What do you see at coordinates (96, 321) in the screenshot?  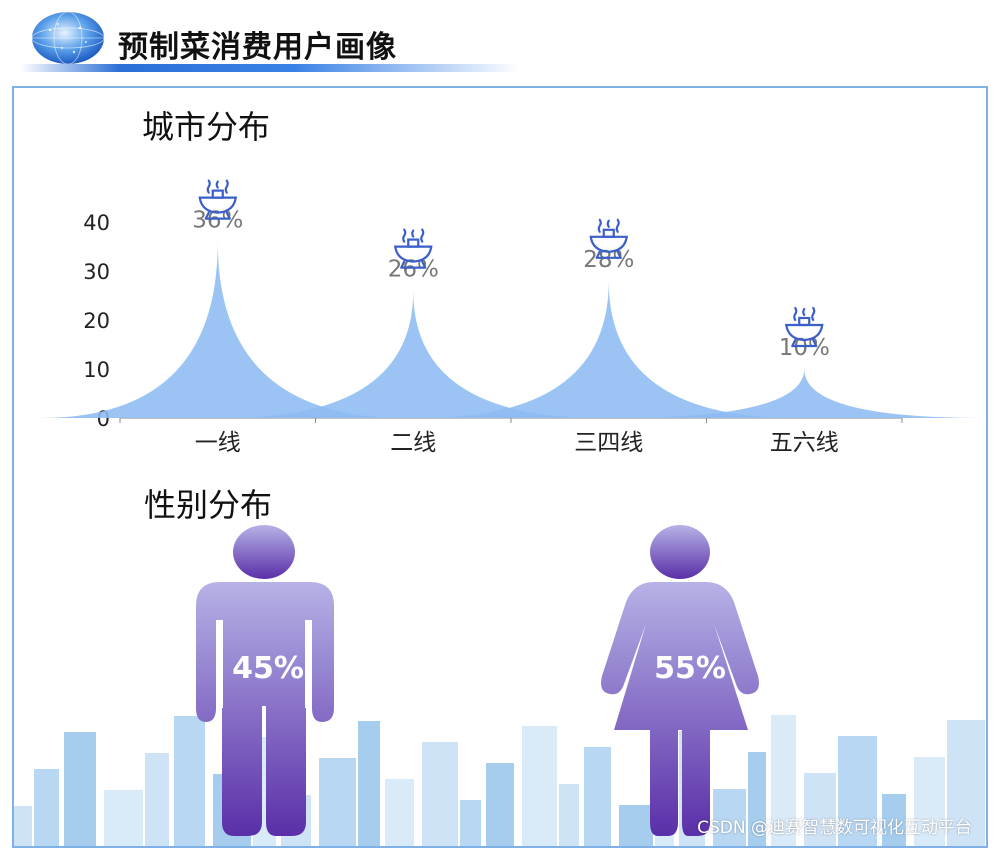 I see `y-tick-label: 20` at bounding box center [96, 321].